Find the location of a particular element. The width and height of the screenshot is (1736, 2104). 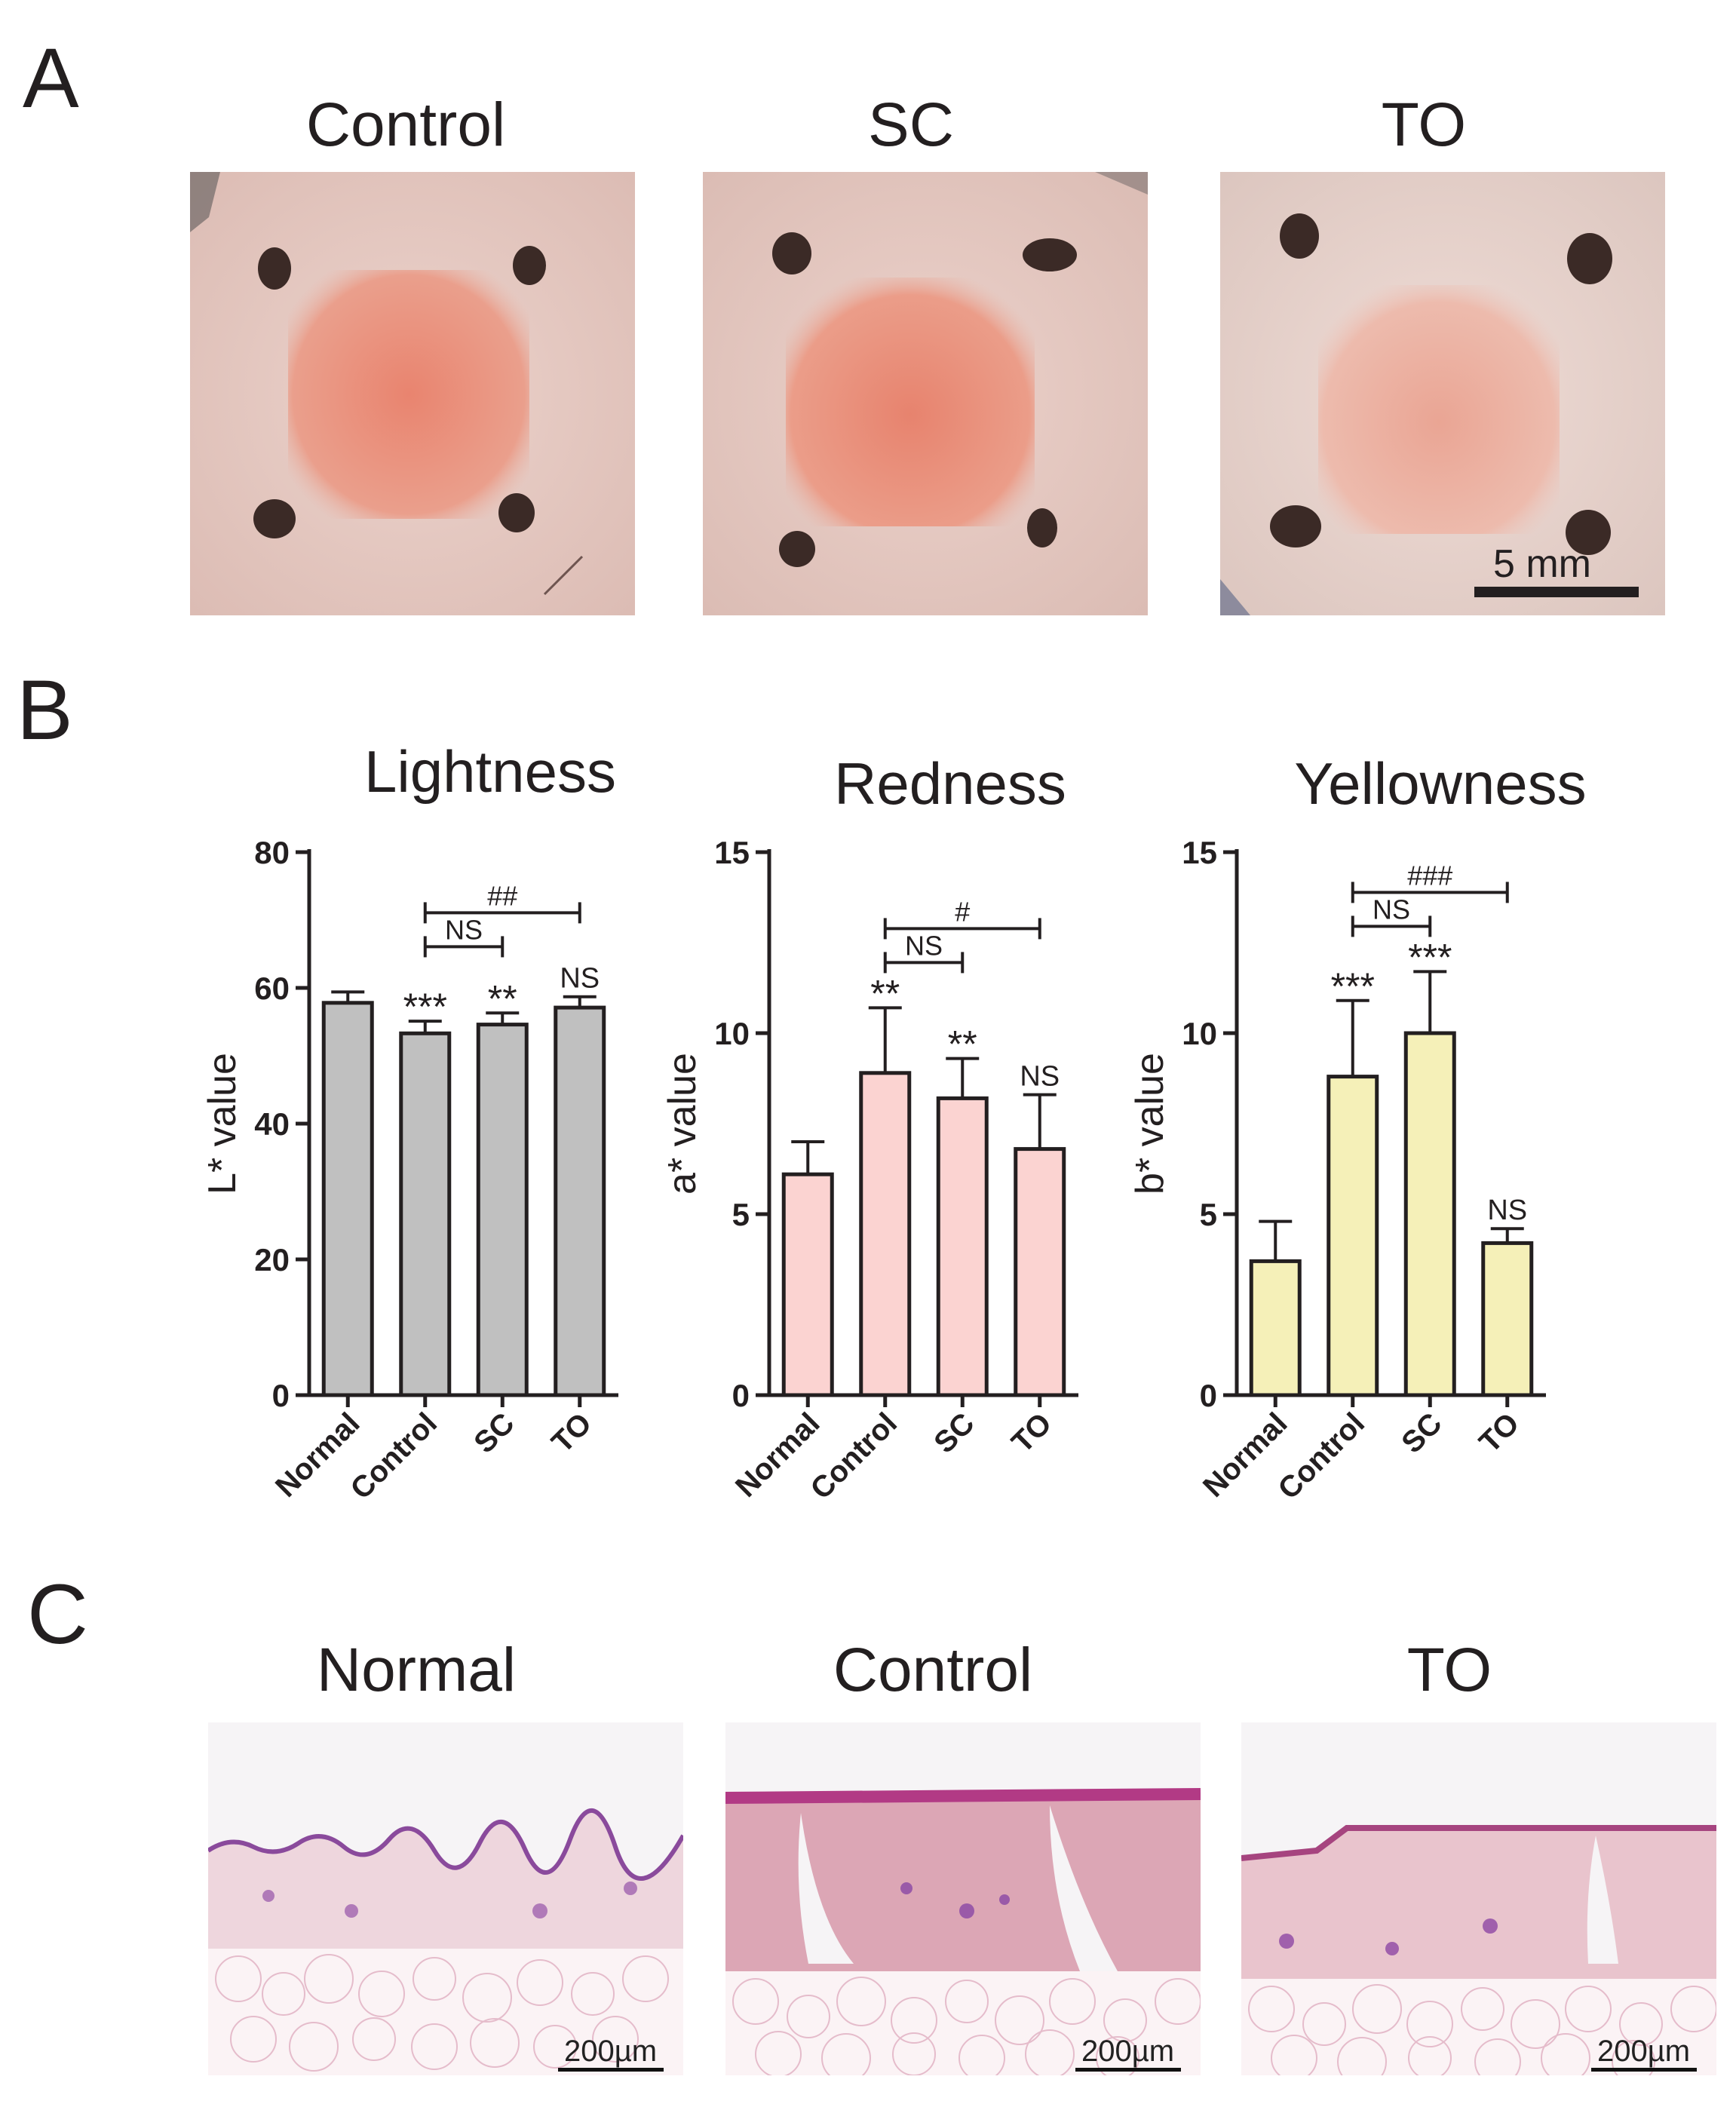

histology-scale-bar-to is located at coordinates (1644, 2070).